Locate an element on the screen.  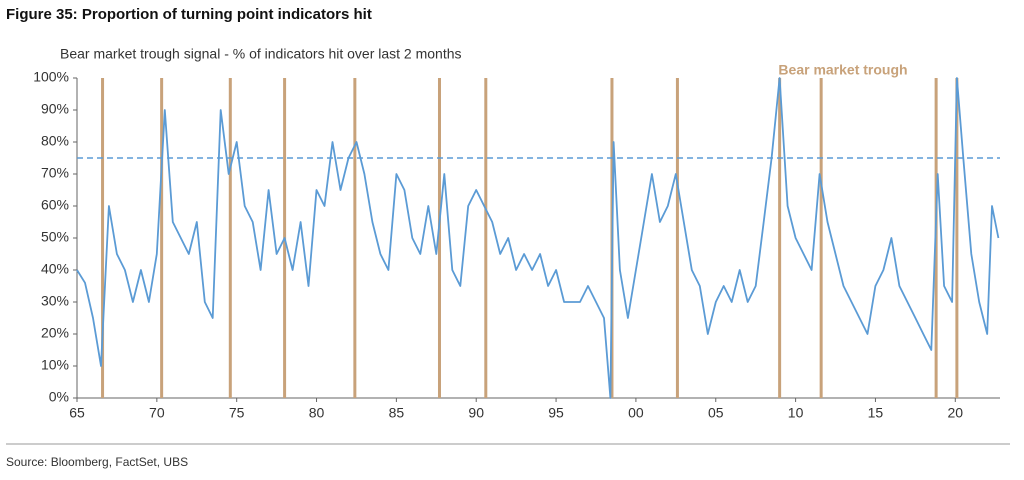
source: Source: Bloomberg, FactSet, UBS is located at coordinates (97, 462).